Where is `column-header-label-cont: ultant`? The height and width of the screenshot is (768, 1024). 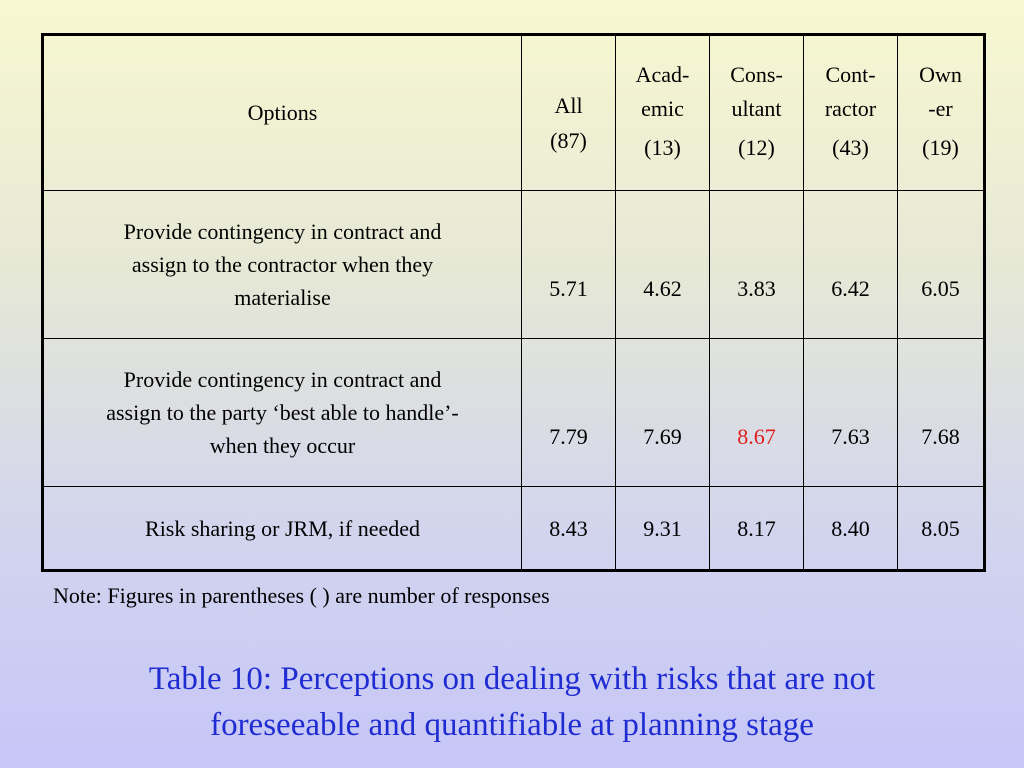
column-header-label-cont: ultant is located at coordinates (756, 108).